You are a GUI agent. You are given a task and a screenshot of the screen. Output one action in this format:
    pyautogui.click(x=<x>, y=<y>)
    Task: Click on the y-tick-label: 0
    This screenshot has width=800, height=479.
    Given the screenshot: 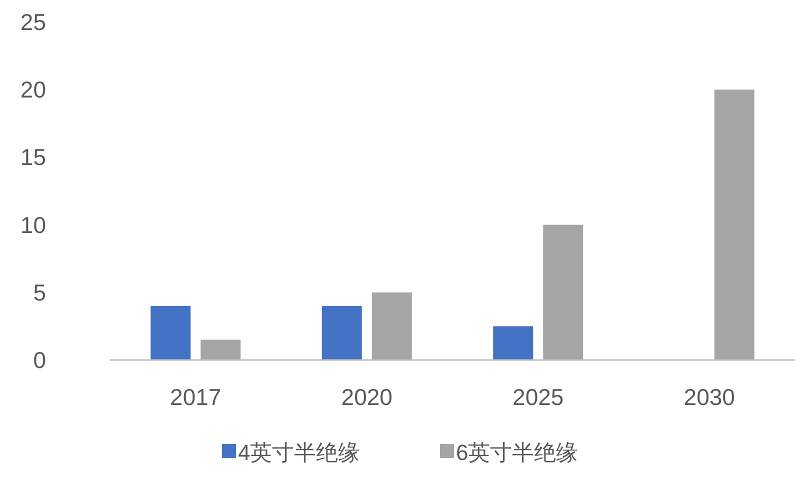 What is the action you would take?
    pyautogui.click(x=39, y=360)
    